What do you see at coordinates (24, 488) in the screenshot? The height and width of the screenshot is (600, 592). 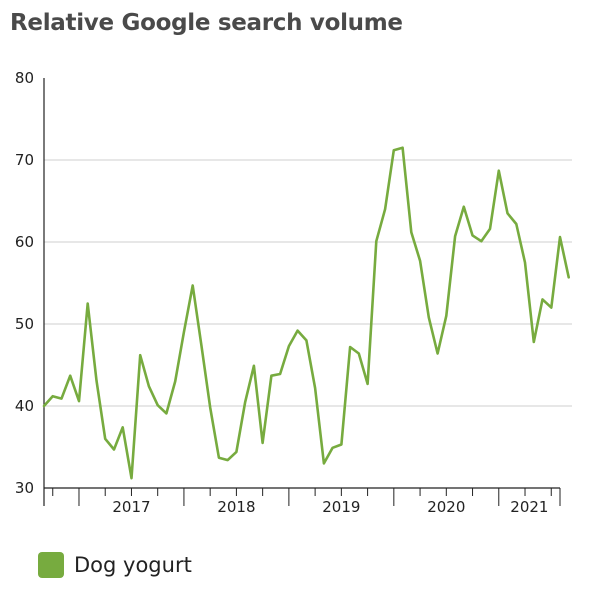 I see `y-tick-label: 30` at bounding box center [24, 488].